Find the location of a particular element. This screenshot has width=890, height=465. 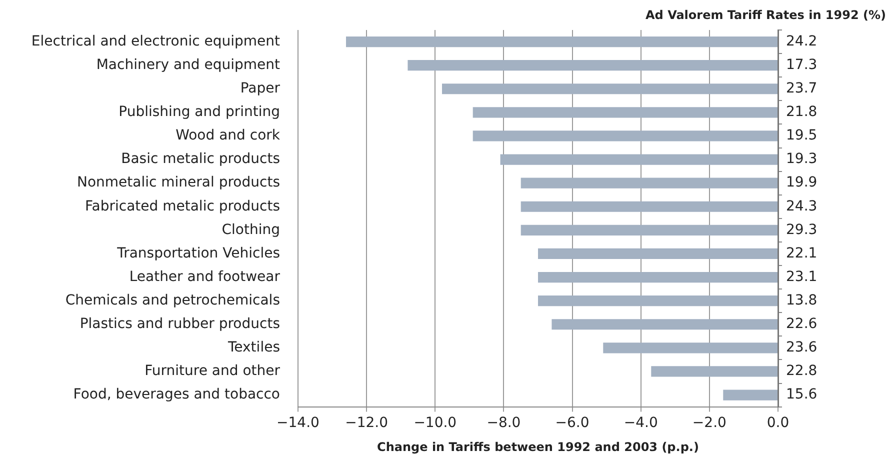

y2-tick-label: 22.1 is located at coordinates (802, 253).